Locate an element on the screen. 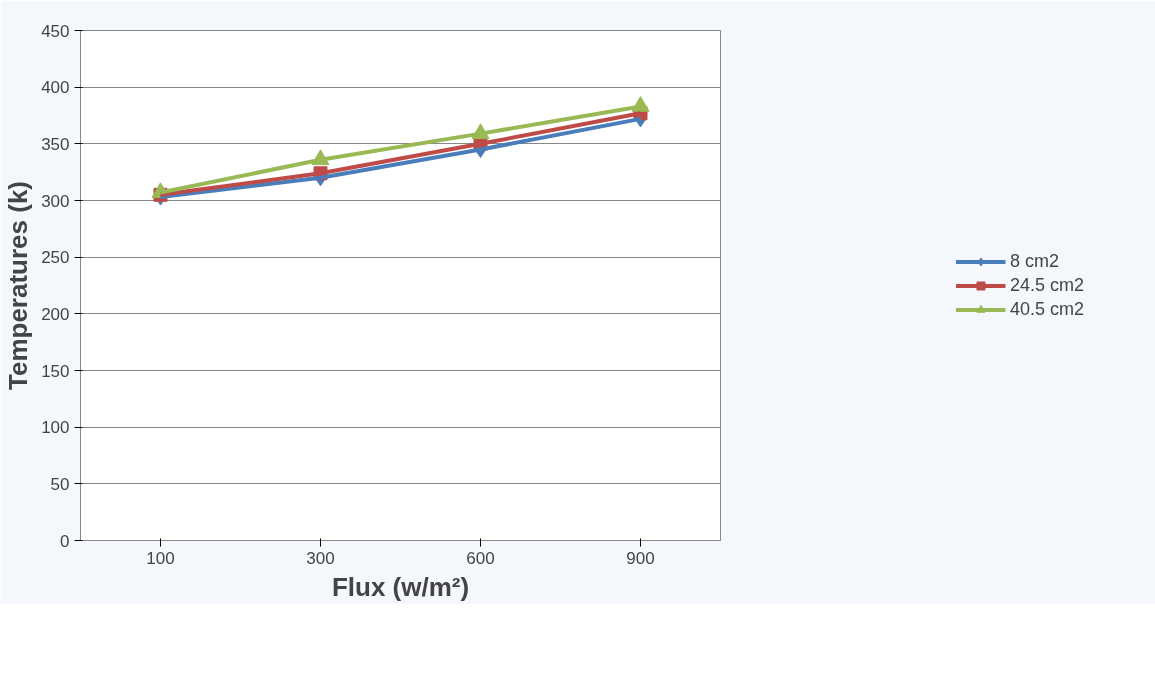 This screenshot has height=684, width=1155. x-tick-label: 300 is located at coordinates (320, 558).